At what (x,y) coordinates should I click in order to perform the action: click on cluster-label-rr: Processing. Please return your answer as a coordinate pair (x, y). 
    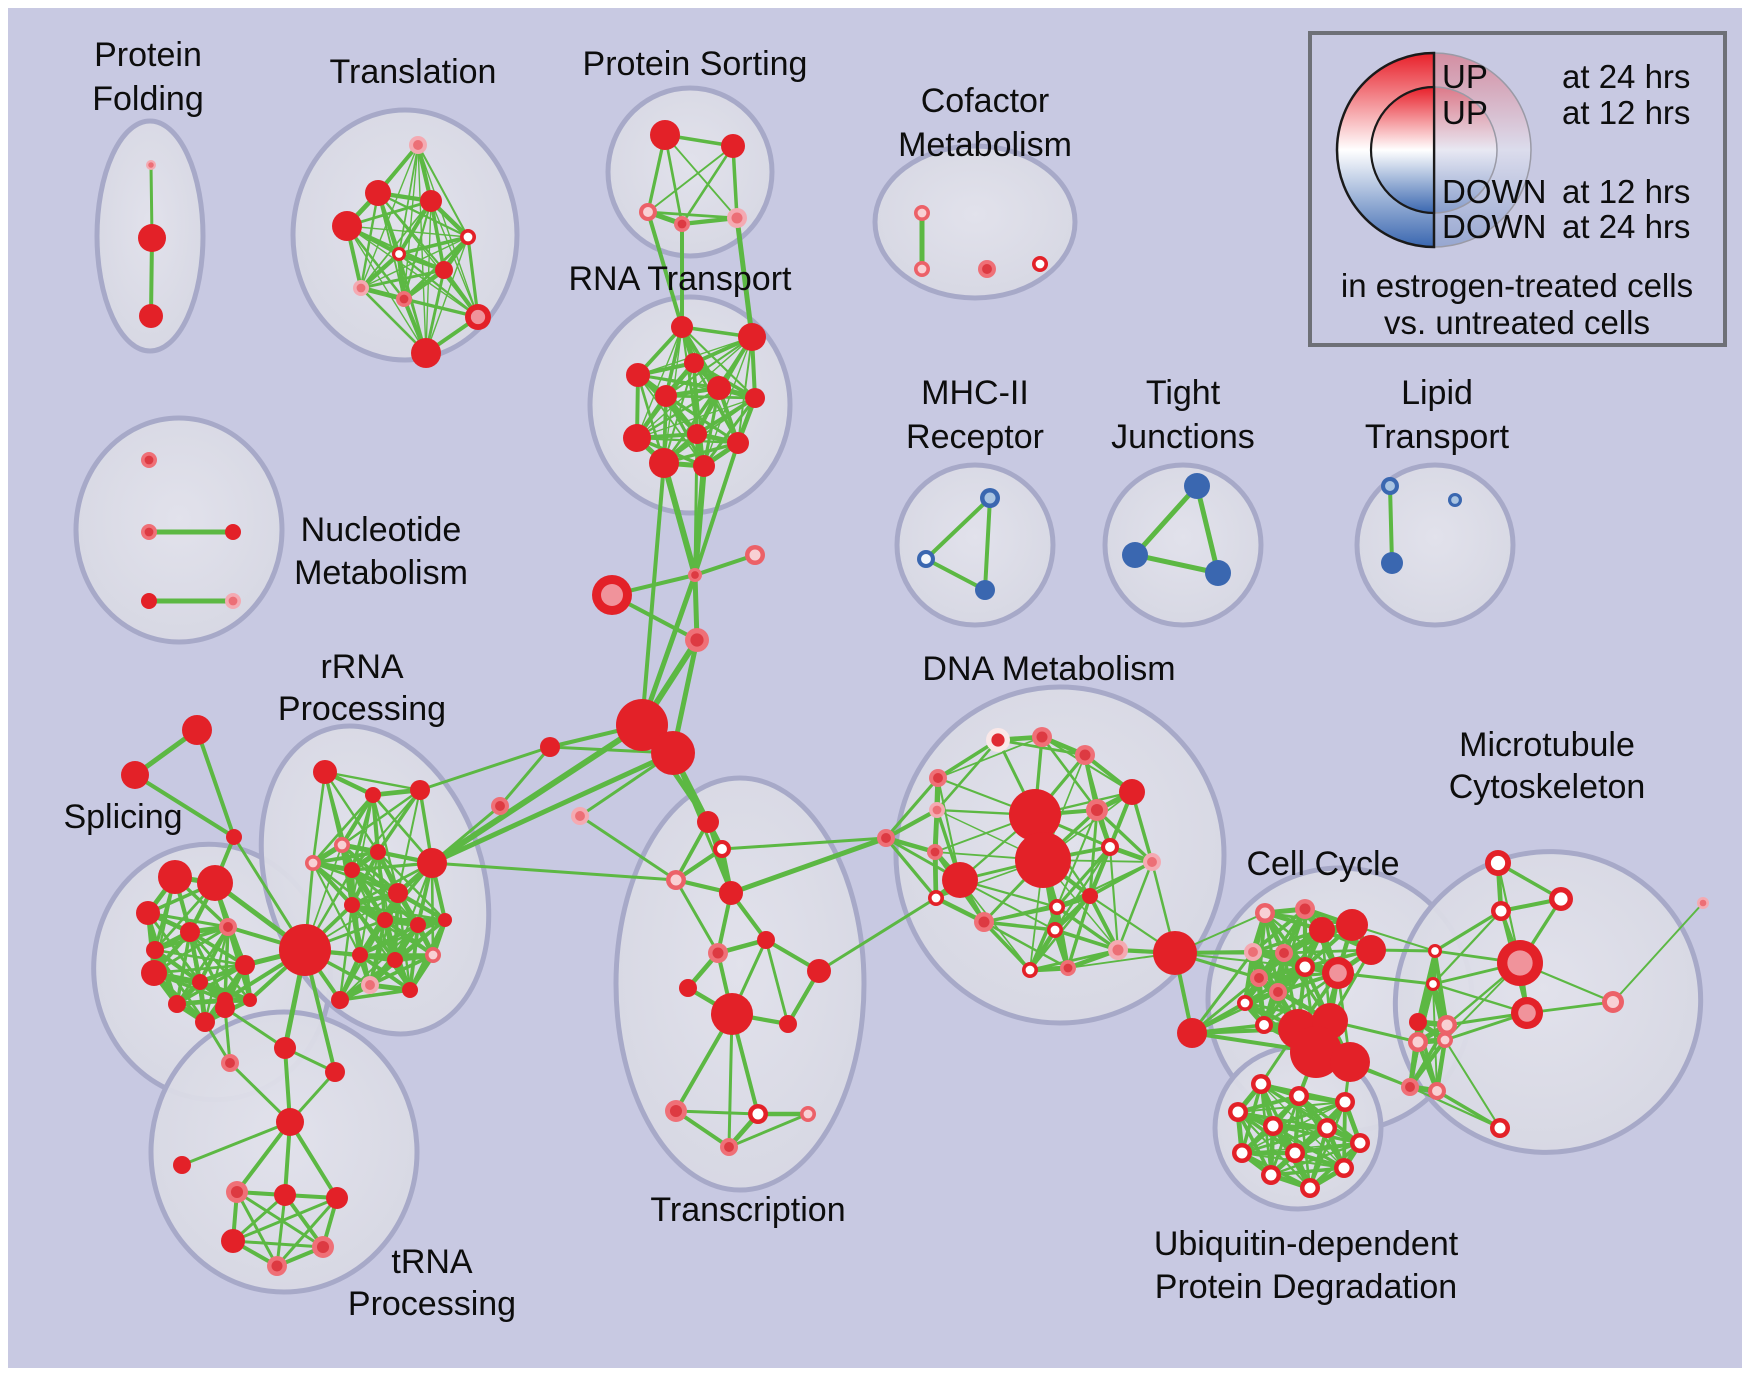
    Looking at the image, I should click on (362, 709).